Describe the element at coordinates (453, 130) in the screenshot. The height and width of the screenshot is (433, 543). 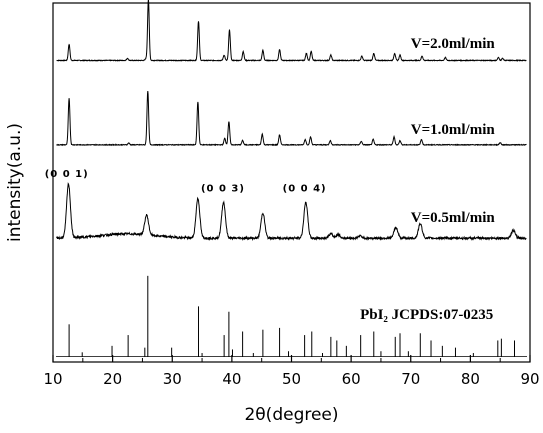
I see `series-label: V=1.0ml/min` at that location.